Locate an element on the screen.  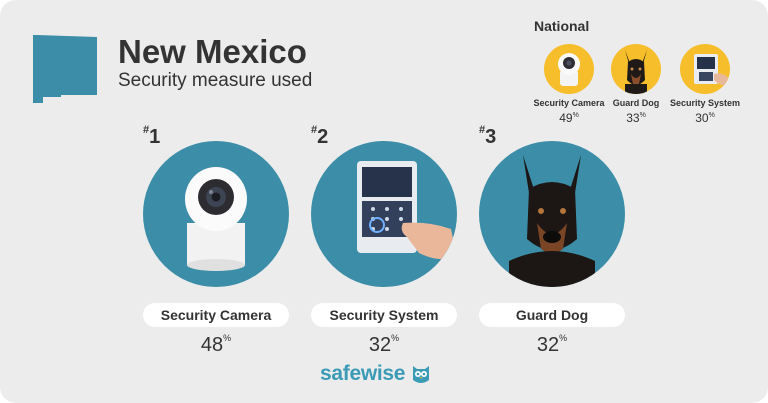
national-item-security-camera: Security Camera 49% is located at coordinates (569, 84).